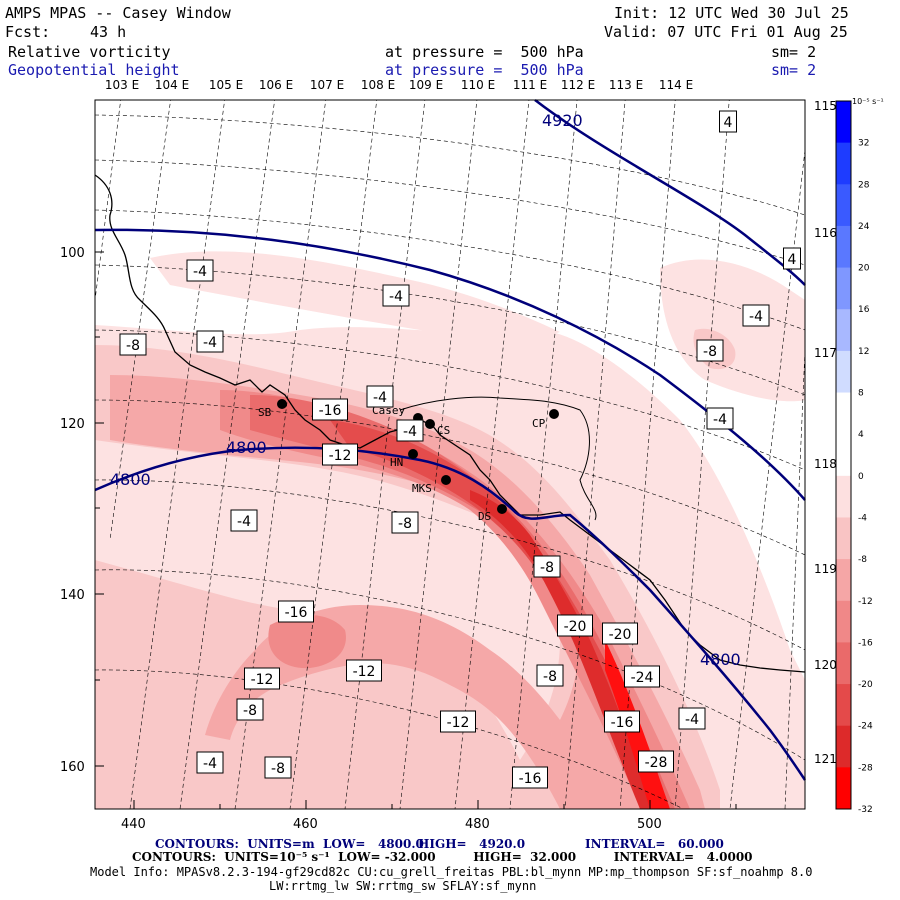  What do you see at coordinates (865, 768) in the screenshot?
I see `colorbar-label: -28` at bounding box center [865, 768].